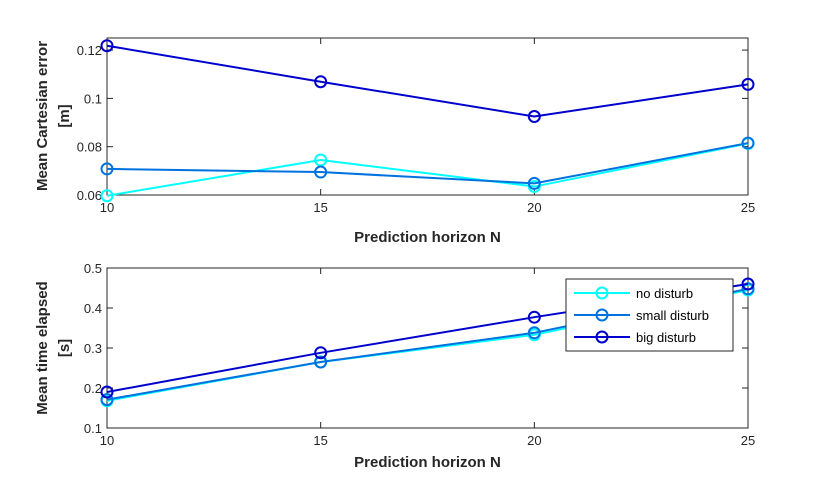  Describe the element at coordinates (666, 337) in the screenshot. I see `legend-entry-label: big disturb` at that location.